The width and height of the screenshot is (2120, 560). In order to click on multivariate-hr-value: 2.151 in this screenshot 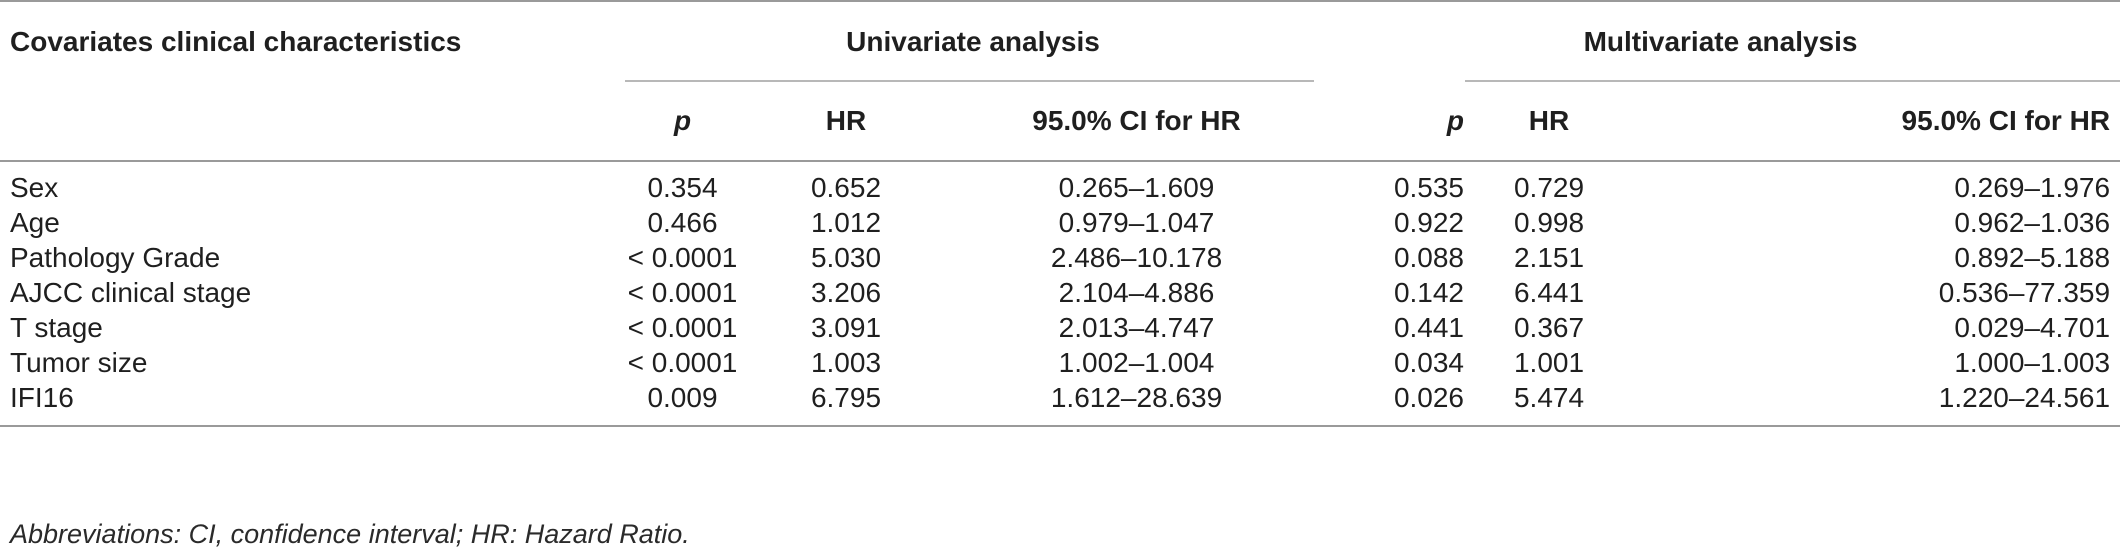, I will do `click(1549, 257)`.